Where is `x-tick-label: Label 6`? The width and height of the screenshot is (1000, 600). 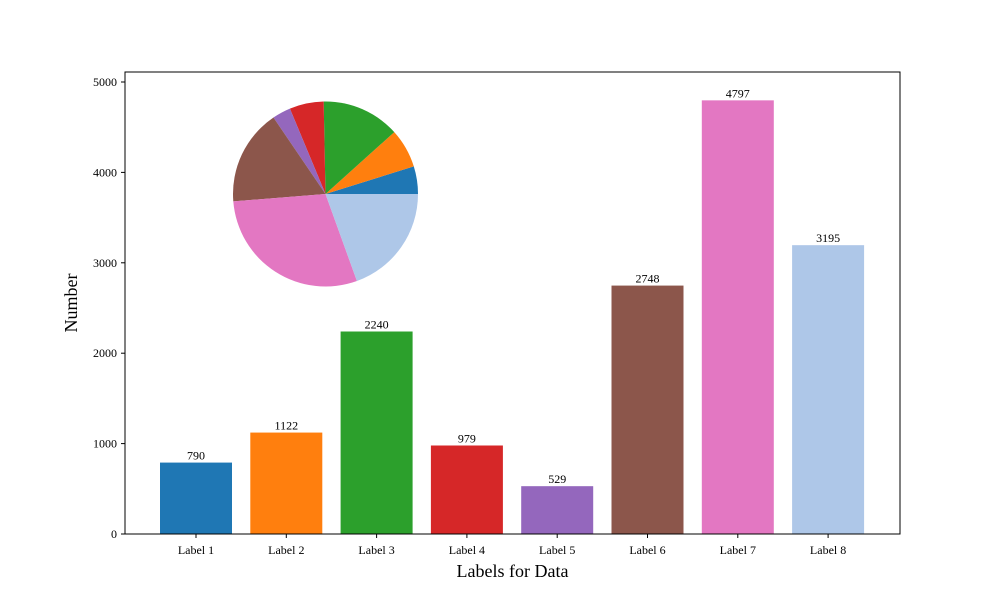 x-tick-label: Label 6 is located at coordinates (647, 550).